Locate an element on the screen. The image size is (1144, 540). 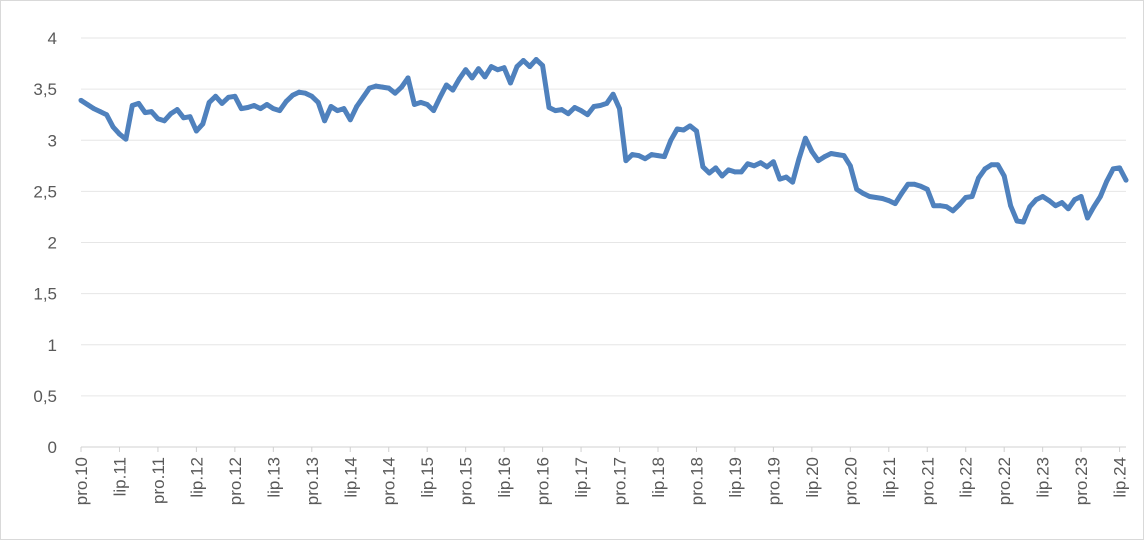
y-tick-label: 3,5 is located at coordinates (45, 89).